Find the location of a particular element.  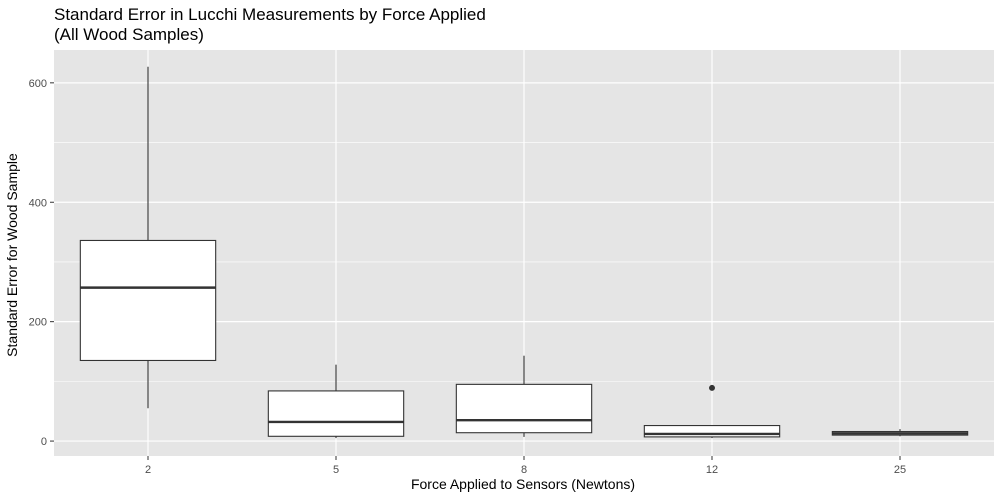

x-axis: 2 5 8 12 25 is located at coordinates (525, 466).